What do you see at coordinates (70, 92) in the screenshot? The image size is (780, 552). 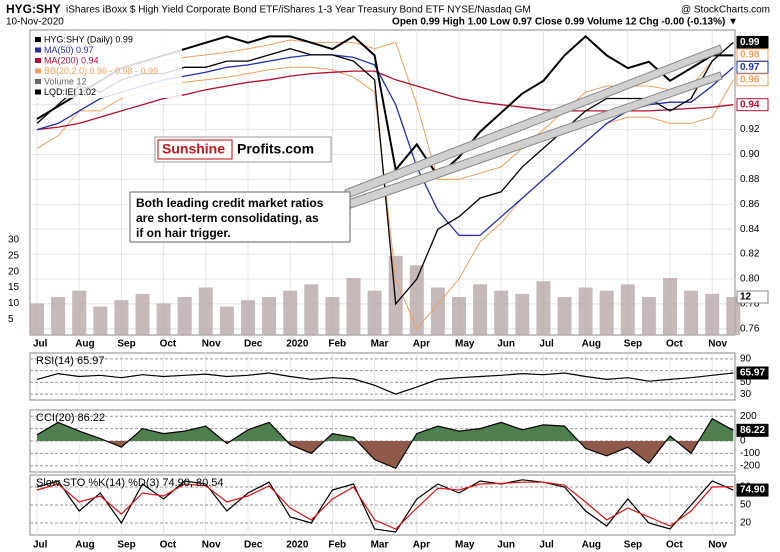 I see `legend-entry: LQD:IEI 1.02` at bounding box center [70, 92].